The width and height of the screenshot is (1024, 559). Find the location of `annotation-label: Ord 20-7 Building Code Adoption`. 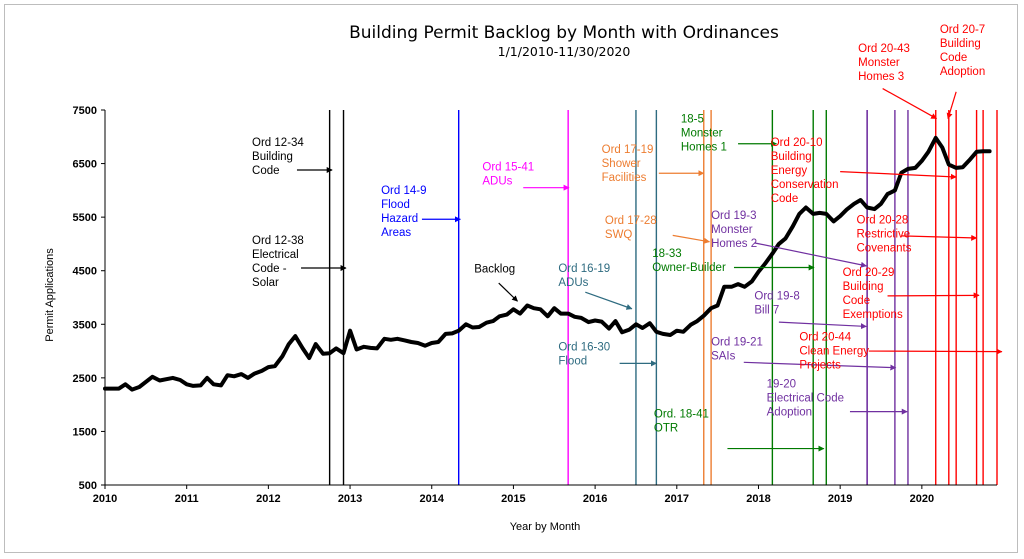

annotation-label: Ord 20-7 Building Code Adoption is located at coordinates (962, 51).